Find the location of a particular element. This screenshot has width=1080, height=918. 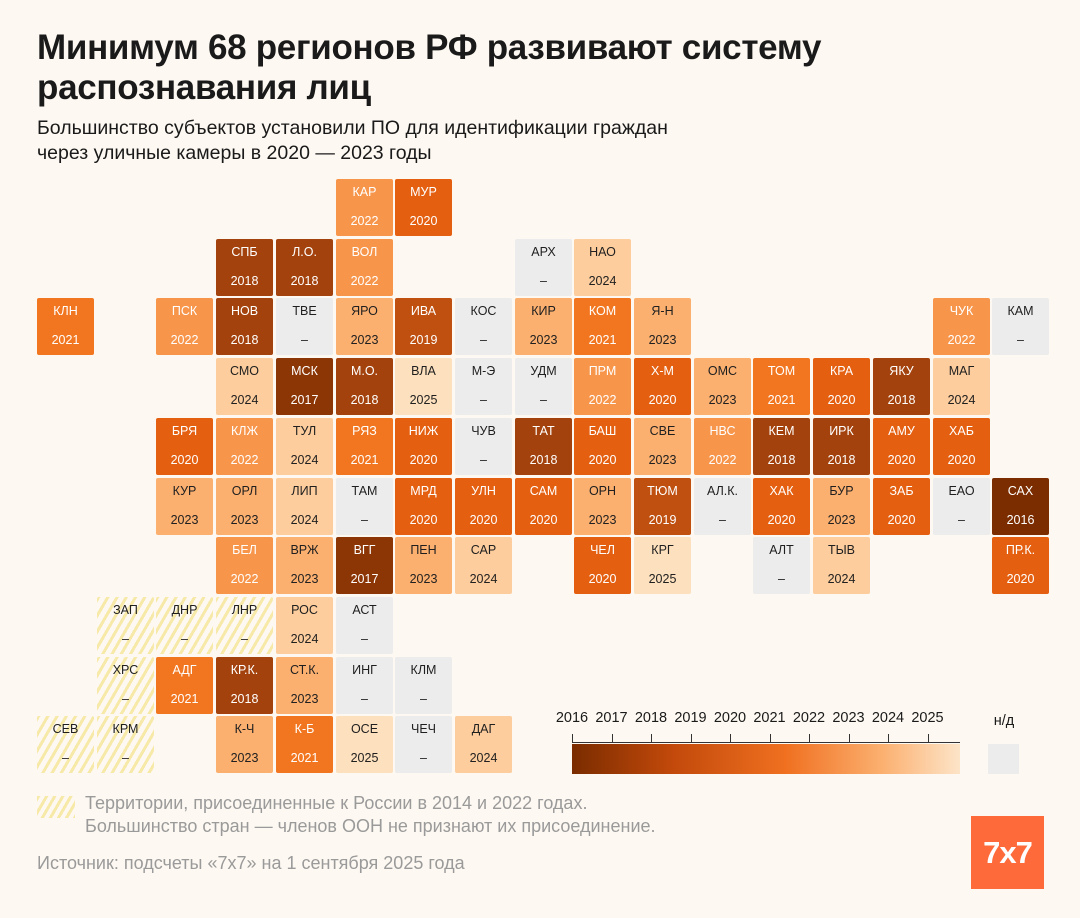

region-code: КР.К. is located at coordinates (244, 670).